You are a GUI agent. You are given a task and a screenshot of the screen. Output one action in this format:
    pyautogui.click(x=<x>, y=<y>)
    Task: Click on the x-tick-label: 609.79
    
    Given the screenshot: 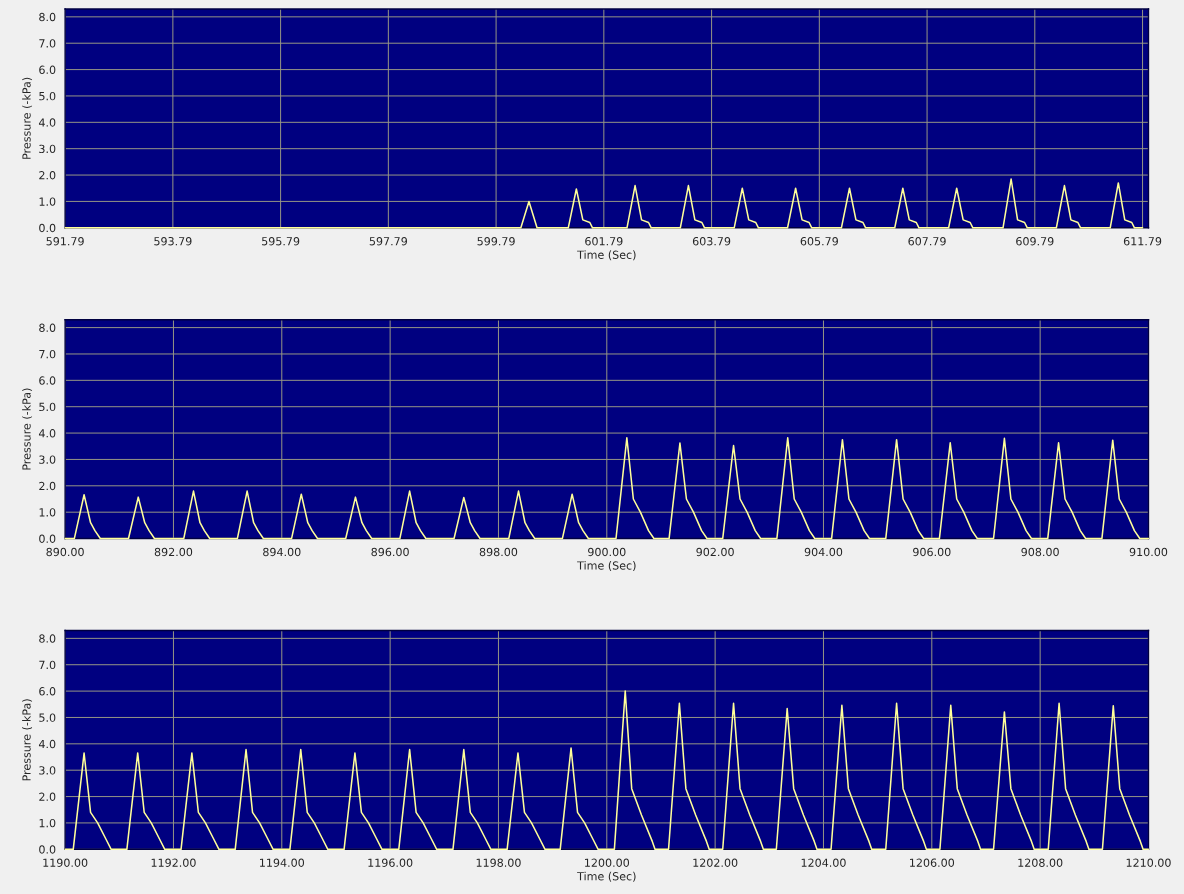 What is the action you would take?
    pyautogui.click(x=1035, y=241)
    